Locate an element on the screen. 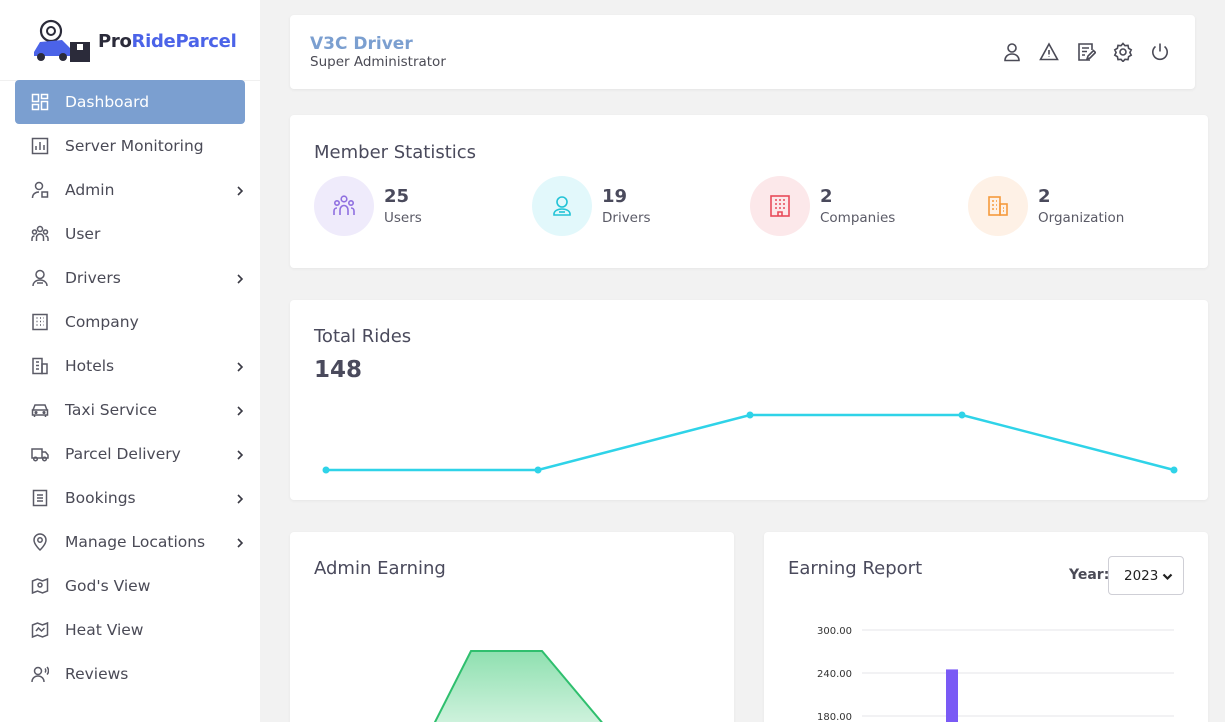  profile-icon is located at coordinates (1012, 52).